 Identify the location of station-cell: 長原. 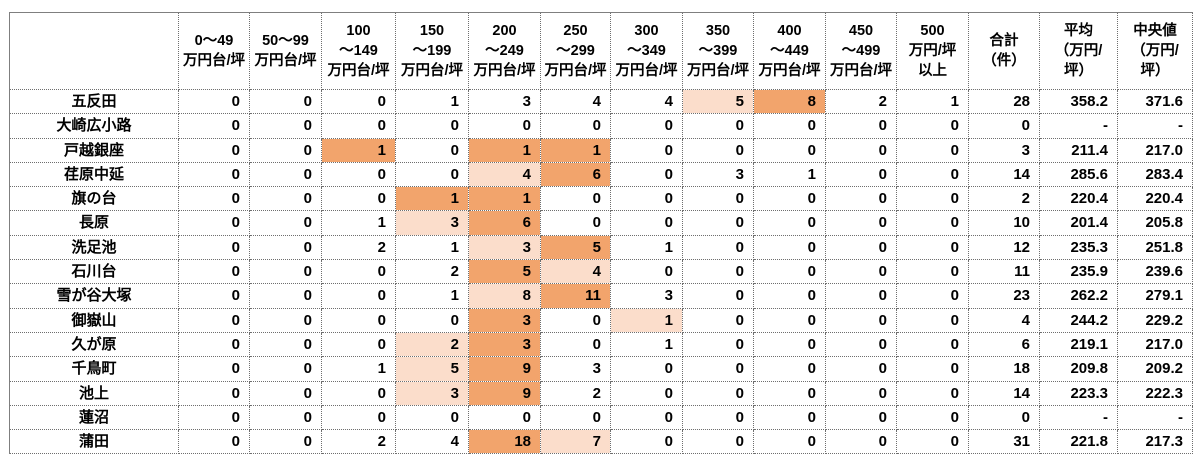
(94, 223).